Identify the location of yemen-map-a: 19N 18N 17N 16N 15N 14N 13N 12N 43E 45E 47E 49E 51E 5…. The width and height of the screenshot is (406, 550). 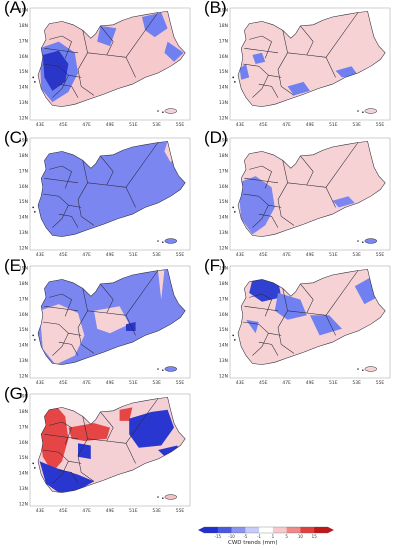
(105, 68).